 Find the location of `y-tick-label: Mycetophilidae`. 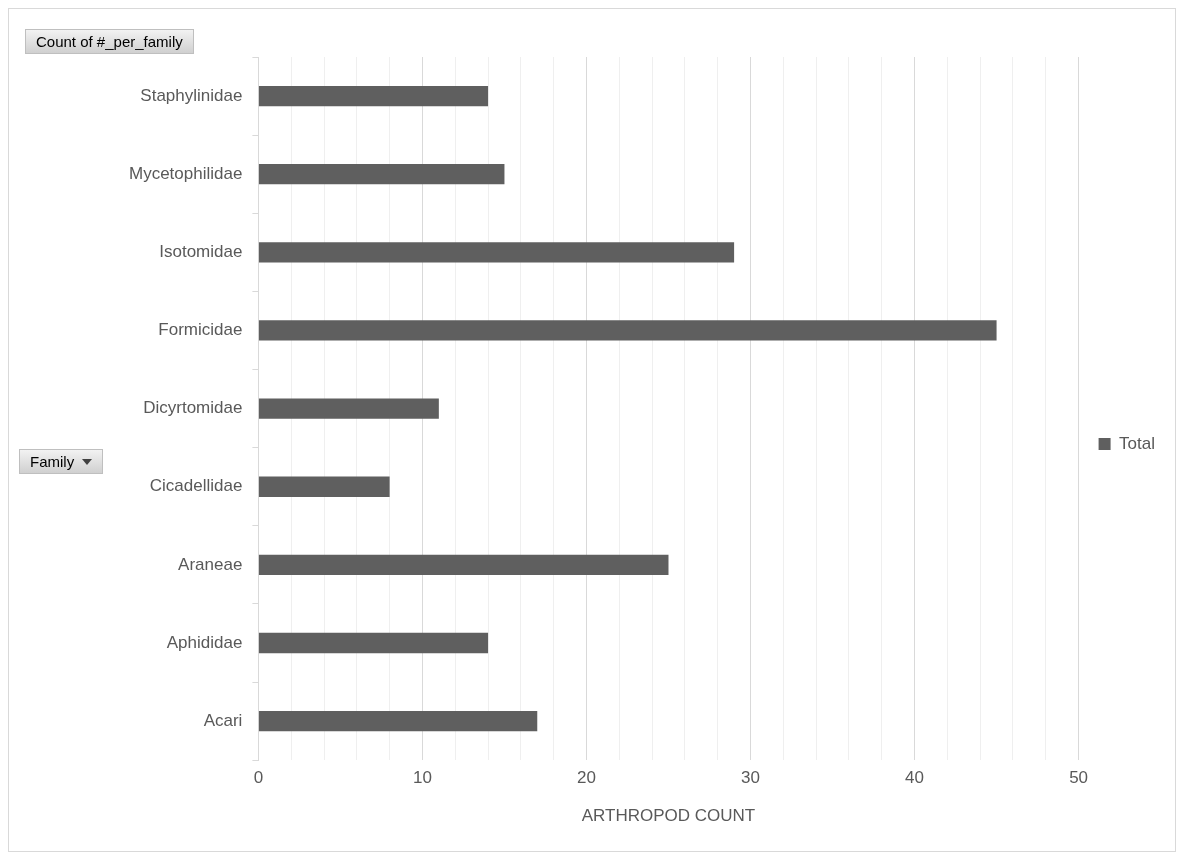

y-tick-label: Mycetophilidae is located at coordinates (185, 173).